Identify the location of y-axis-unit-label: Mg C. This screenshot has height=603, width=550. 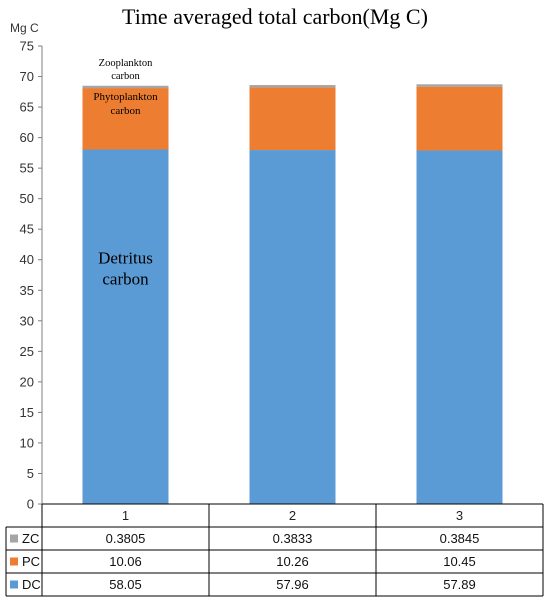
(24, 28).